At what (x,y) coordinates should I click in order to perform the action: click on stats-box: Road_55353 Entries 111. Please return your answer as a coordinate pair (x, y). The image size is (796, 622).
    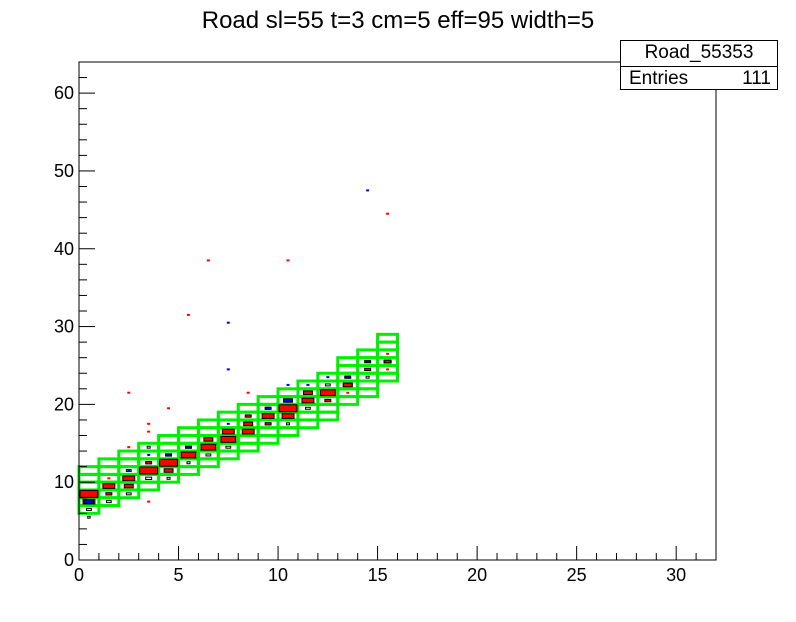
    Looking at the image, I should click on (699, 65).